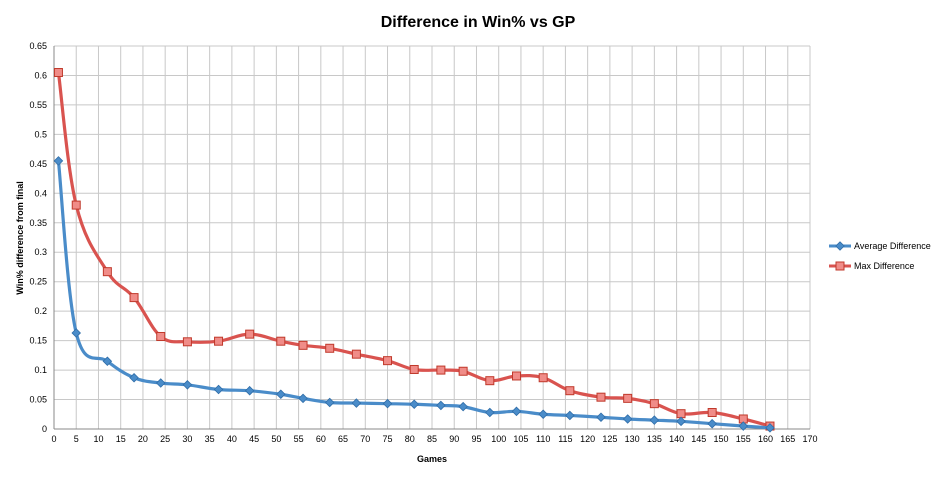 This screenshot has height=478, width=945. What do you see at coordinates (187, 439) in the screenshot?
I see `x-tick-label: 30` at bounding box center [187, 439].